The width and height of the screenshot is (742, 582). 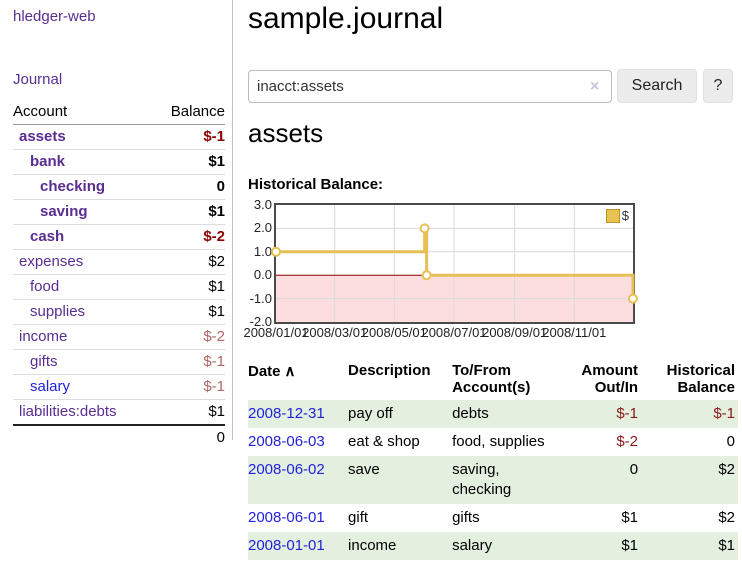 I want to click on help-button: ?, so click(x=718, y=86).